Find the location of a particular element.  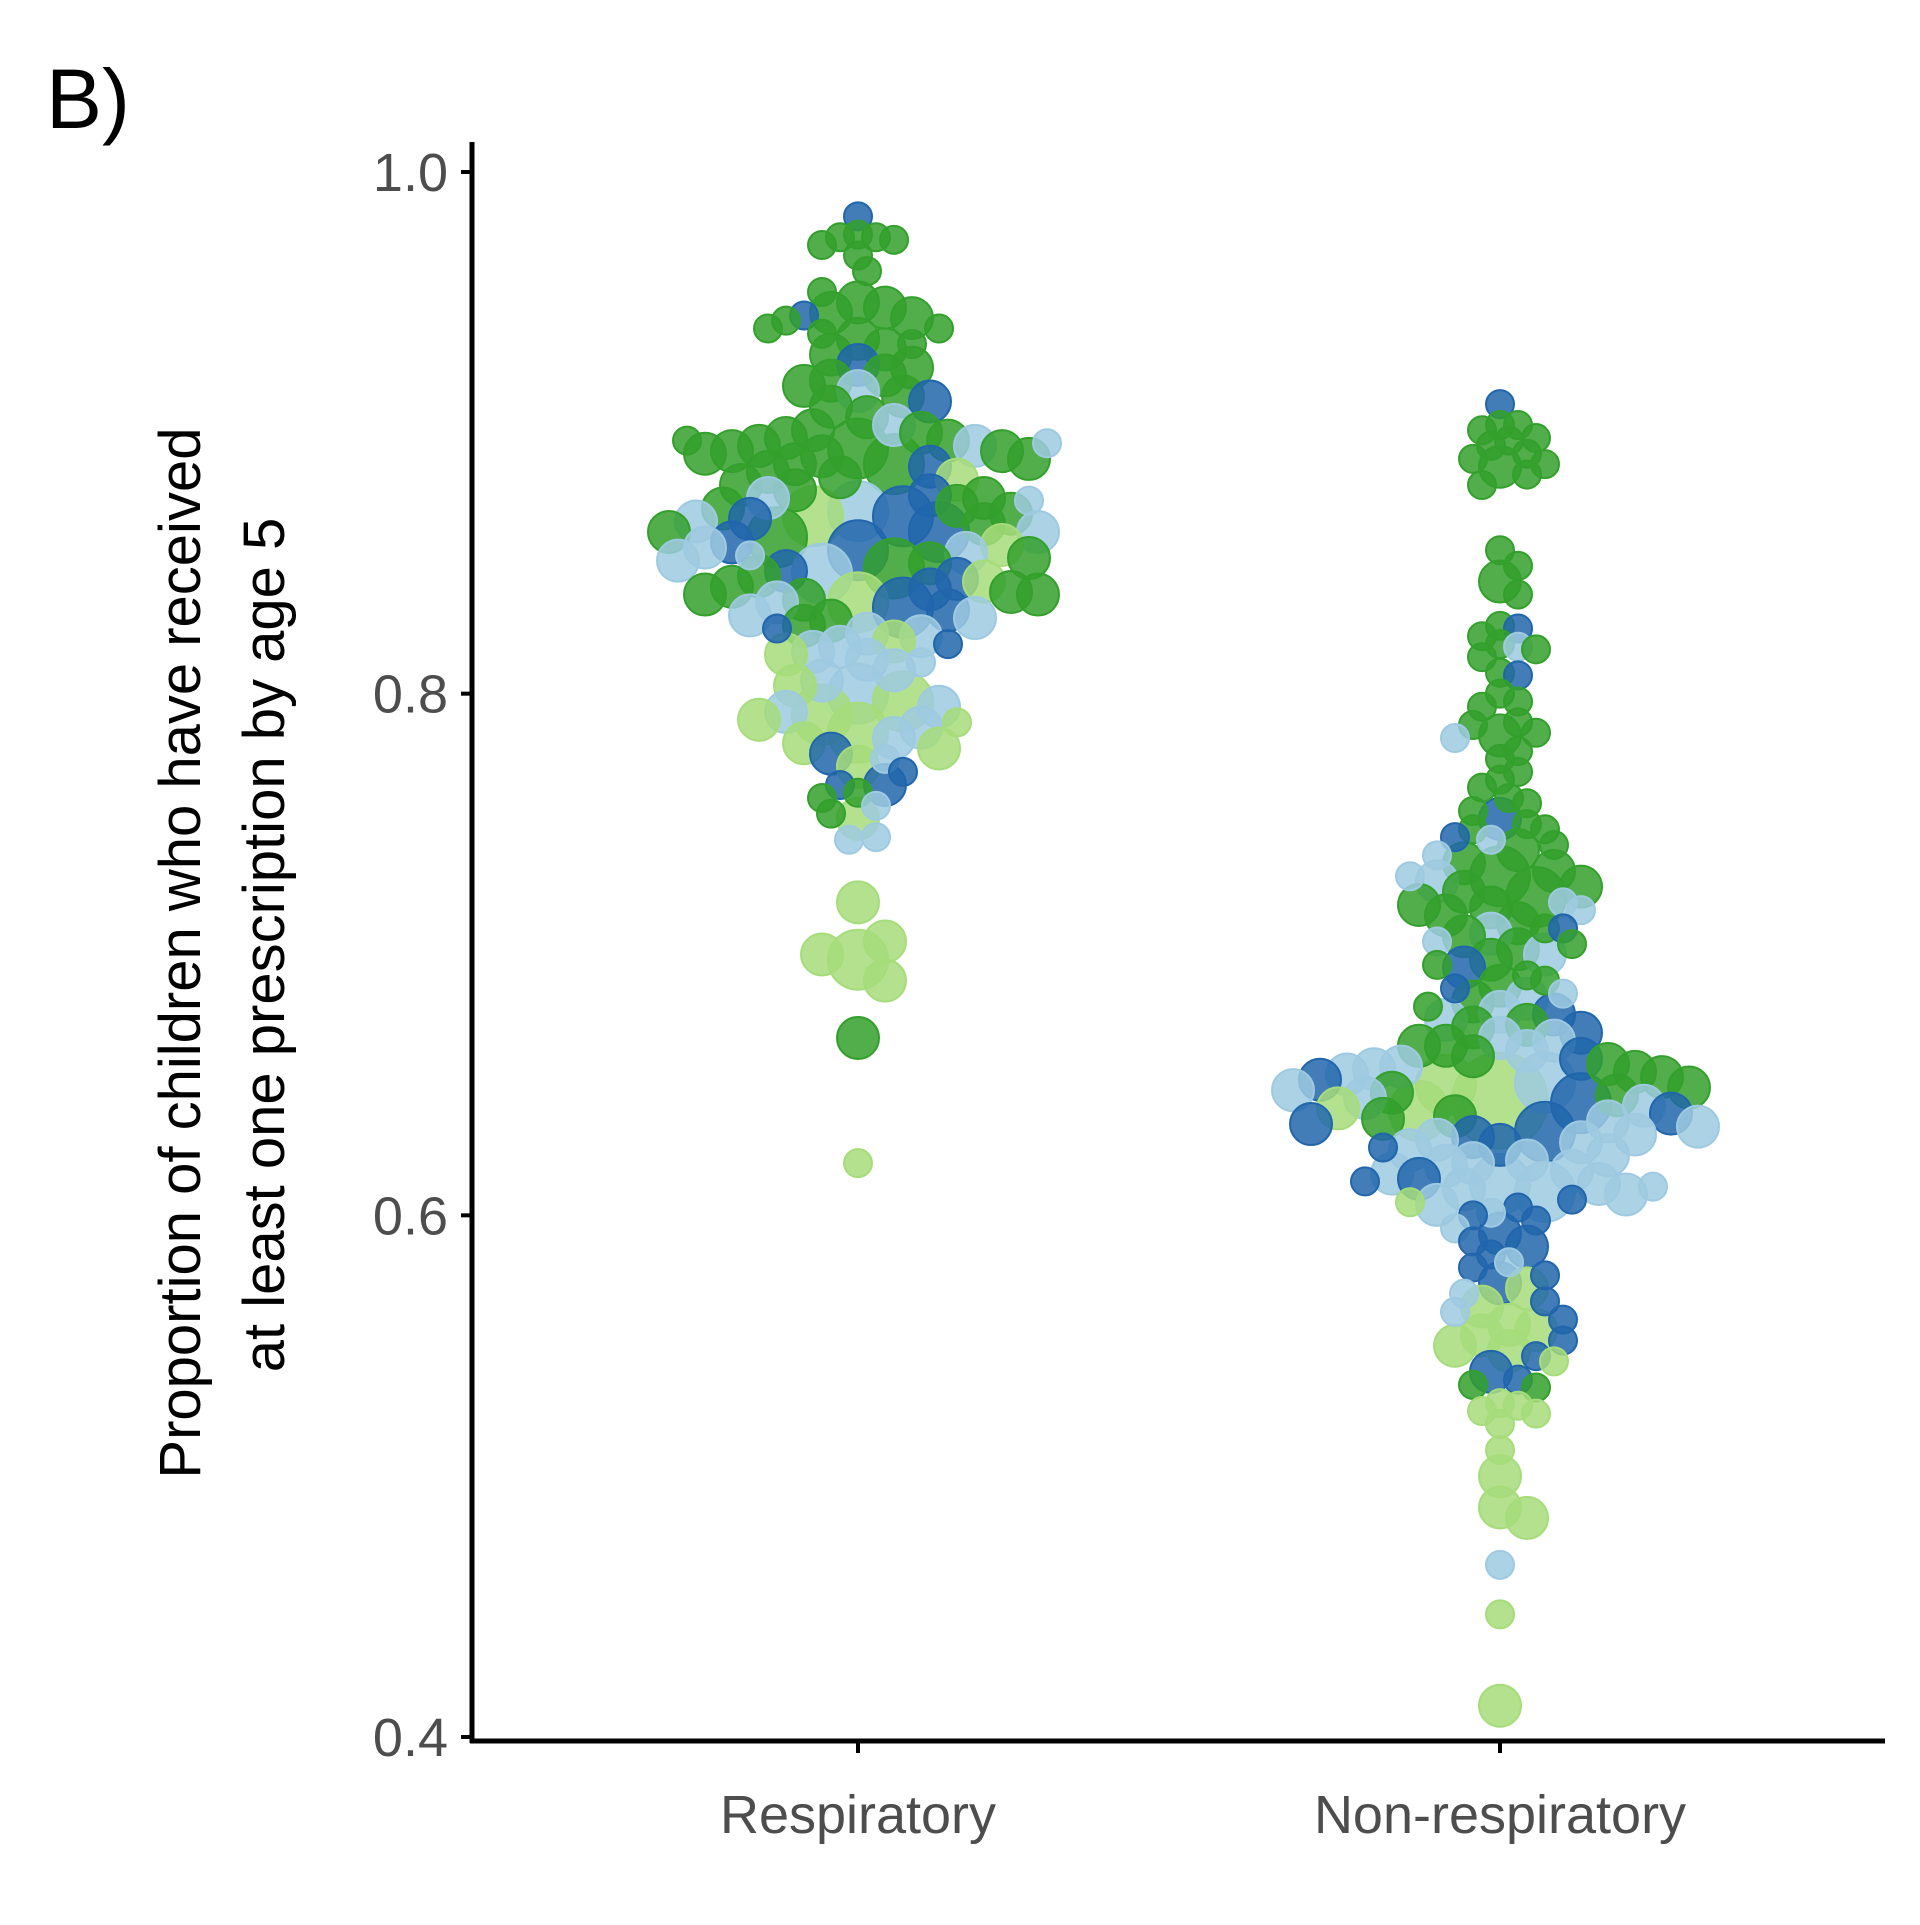

panel-label: B) is located at coordinates (88, 99).